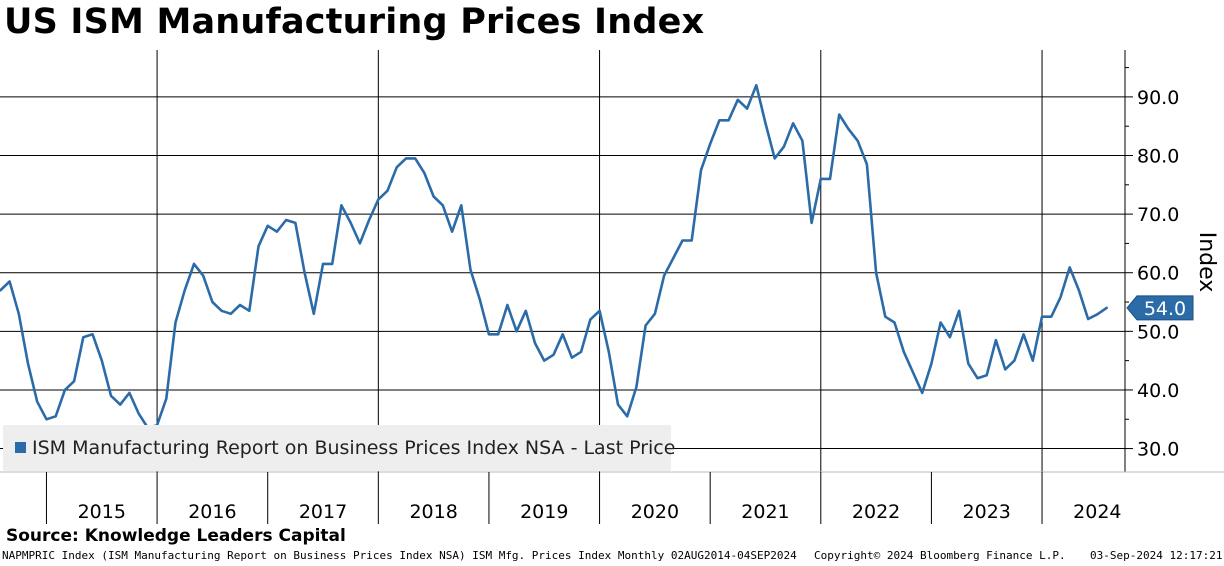  I want to click on x-tick-label: 2021, so click(765, 512).